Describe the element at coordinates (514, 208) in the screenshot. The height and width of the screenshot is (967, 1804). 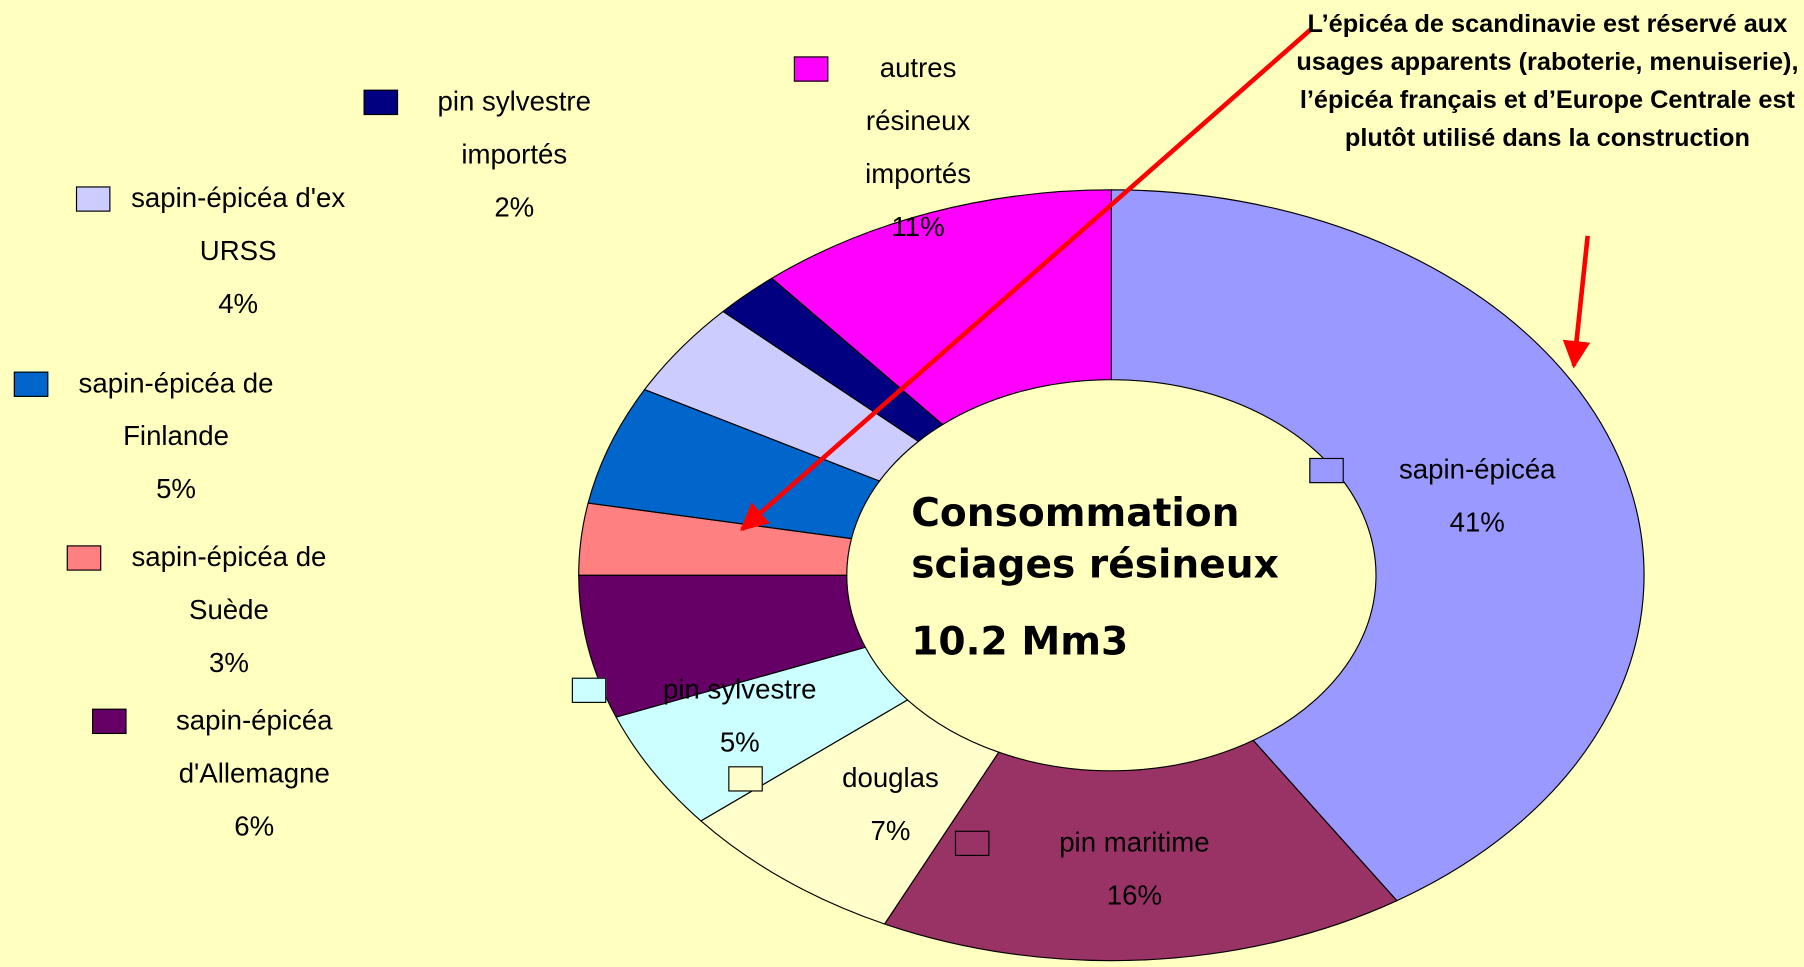
I see `data-label: 2%` at that location.